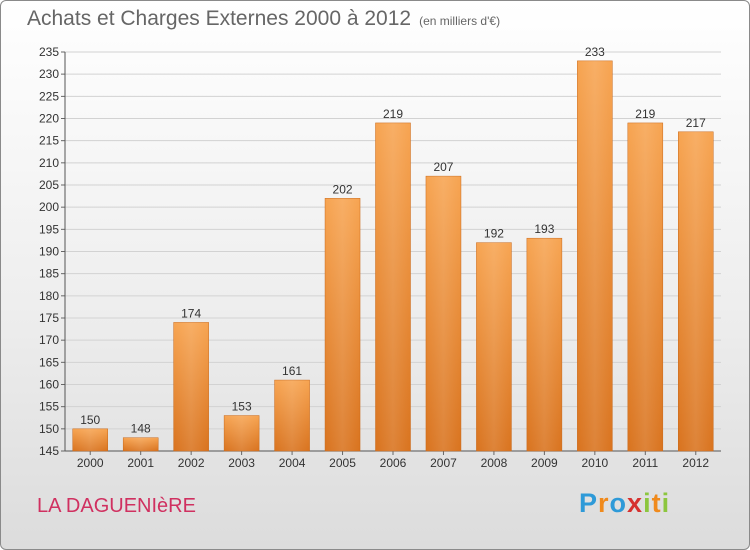 This screenshot has width=750, height=550. I want to click on data-label: 207, so click(443, 167).